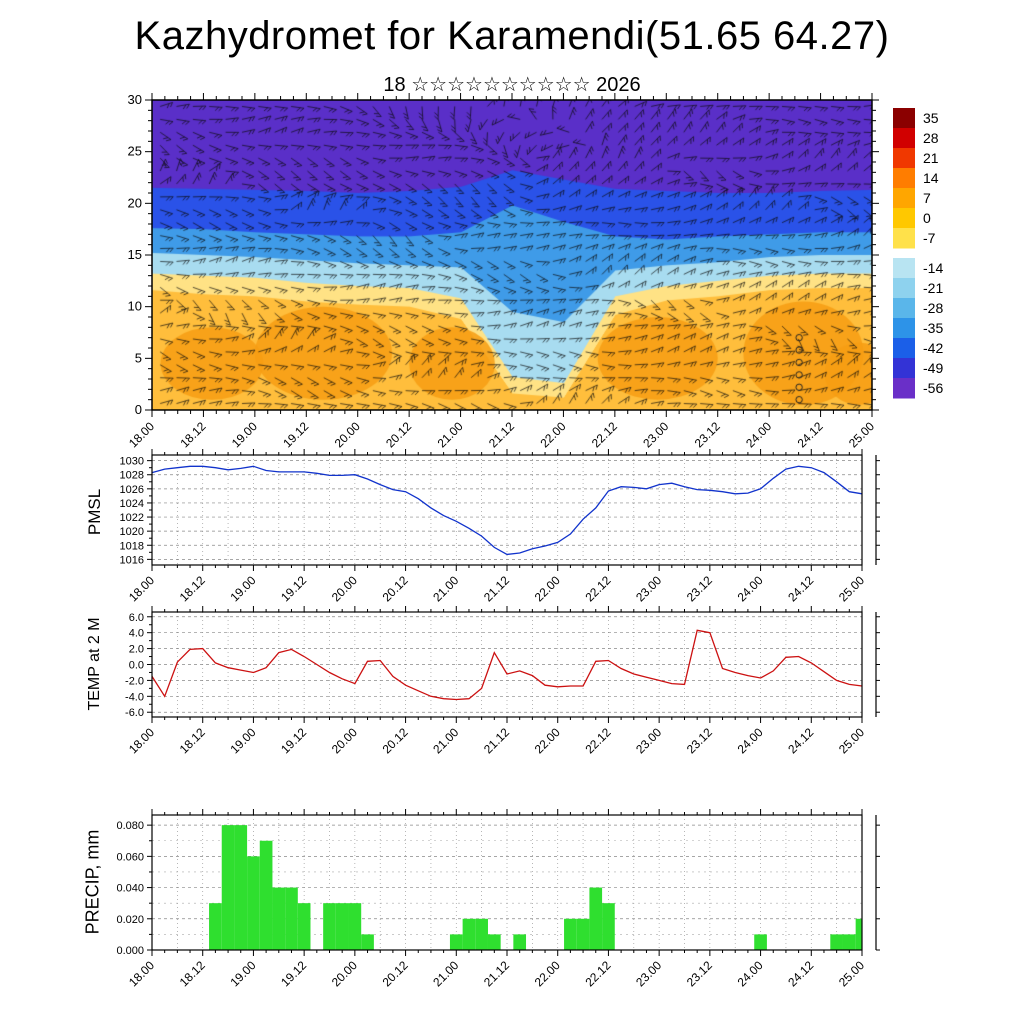 This screenshot has width=1024, height=1024. I want to click on svg-text: 7, so click(927, 198).